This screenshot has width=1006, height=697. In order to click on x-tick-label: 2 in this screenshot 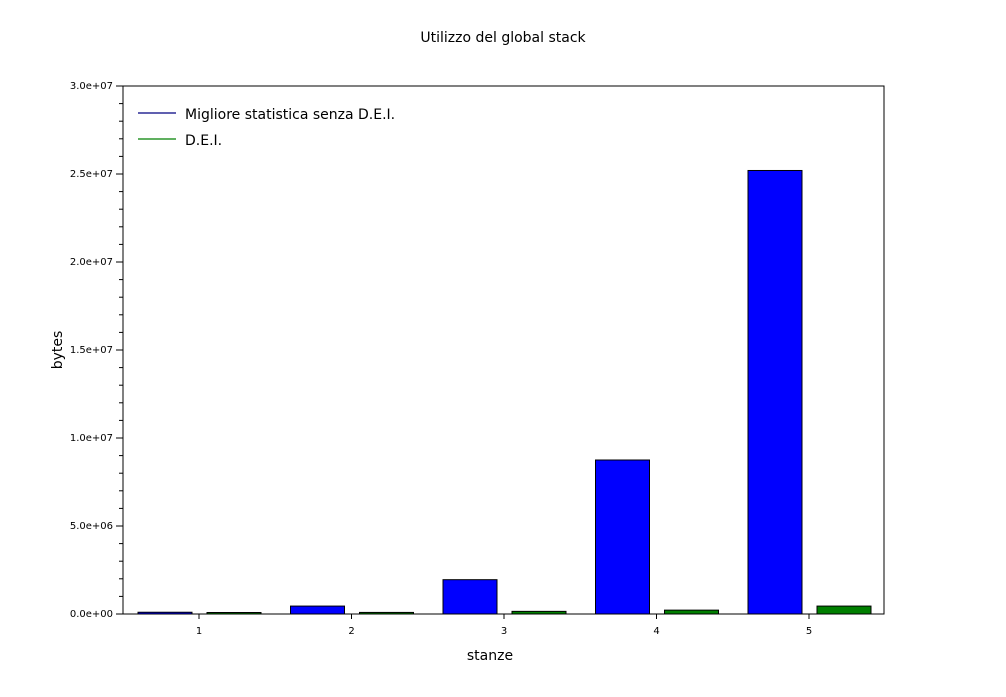, I will do `click(351, 631)`.